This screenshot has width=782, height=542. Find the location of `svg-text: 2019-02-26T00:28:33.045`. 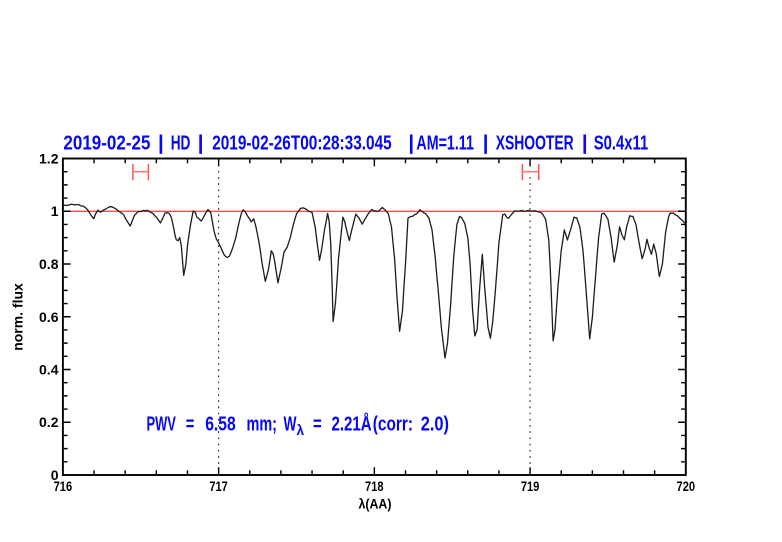

svg-text: 2019-02-26T00:28:33.045 is located at coordinates (302, 143).